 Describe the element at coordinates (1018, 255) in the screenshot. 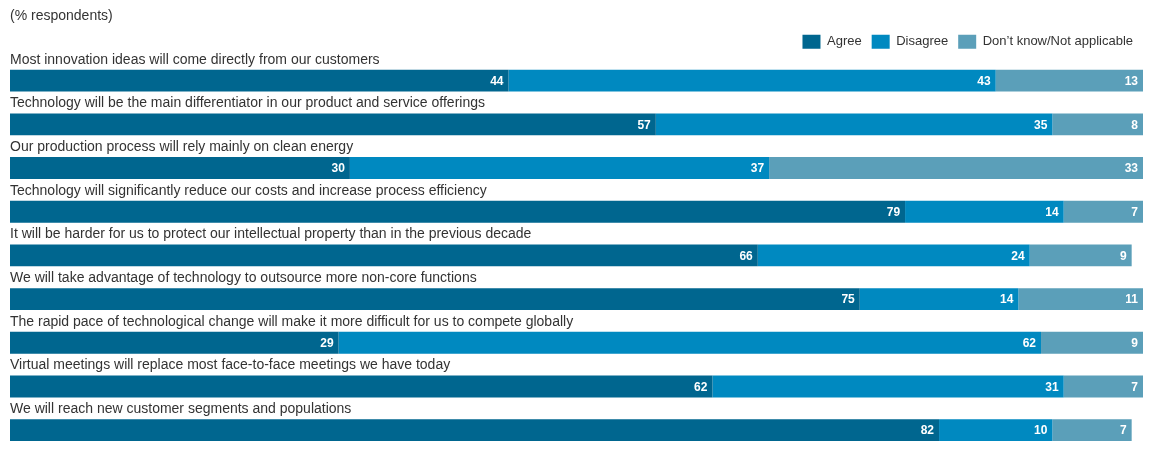

I see `data-label: 24` at that location.